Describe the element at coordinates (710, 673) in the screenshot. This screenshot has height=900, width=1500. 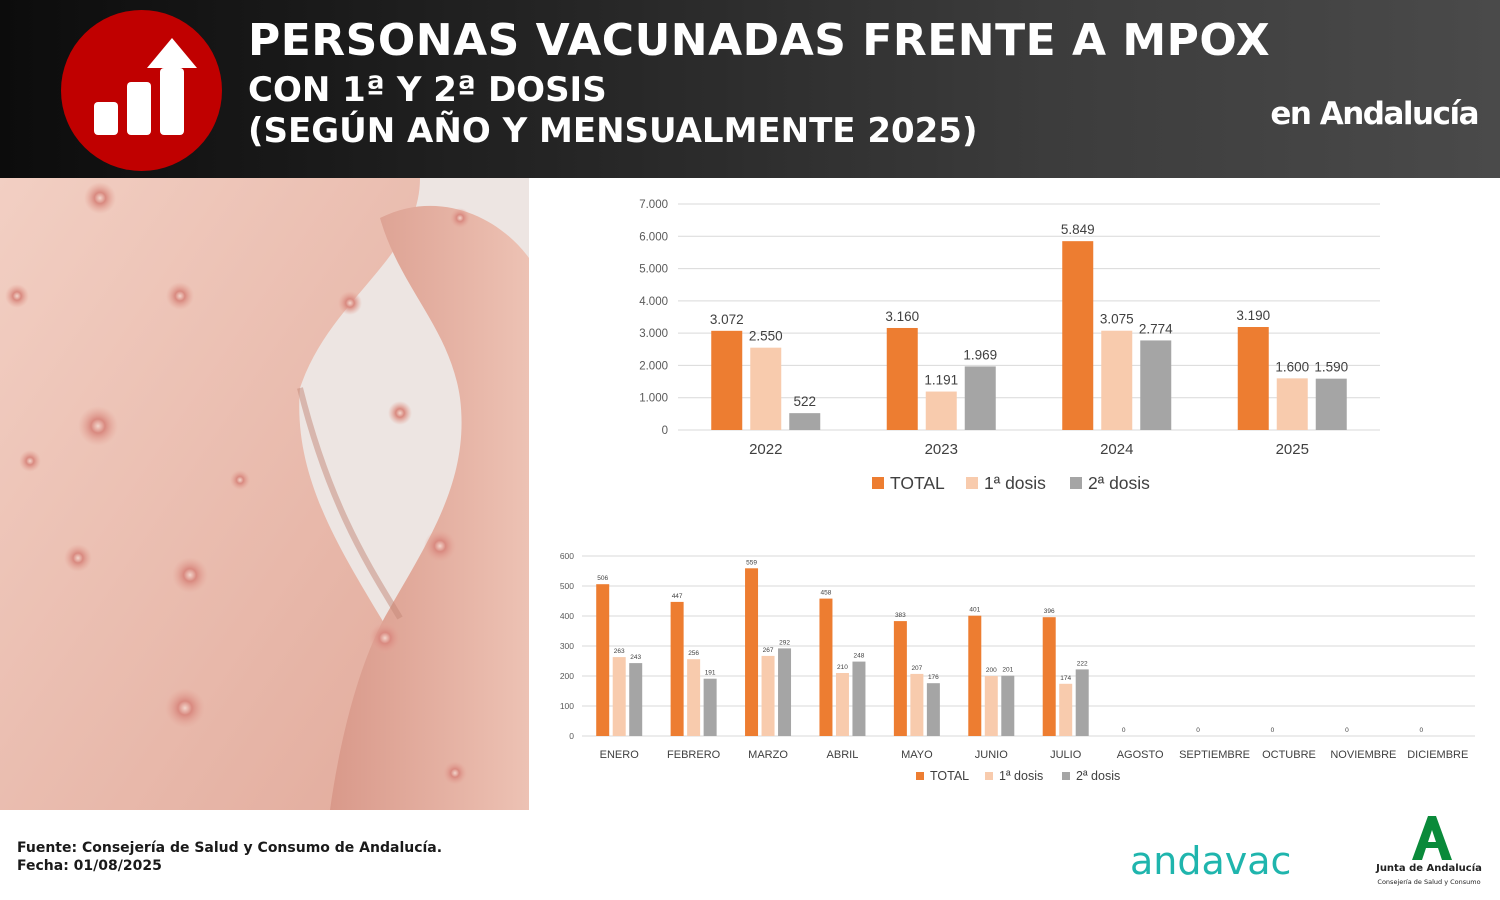
I see `data-label: 191` at that location.